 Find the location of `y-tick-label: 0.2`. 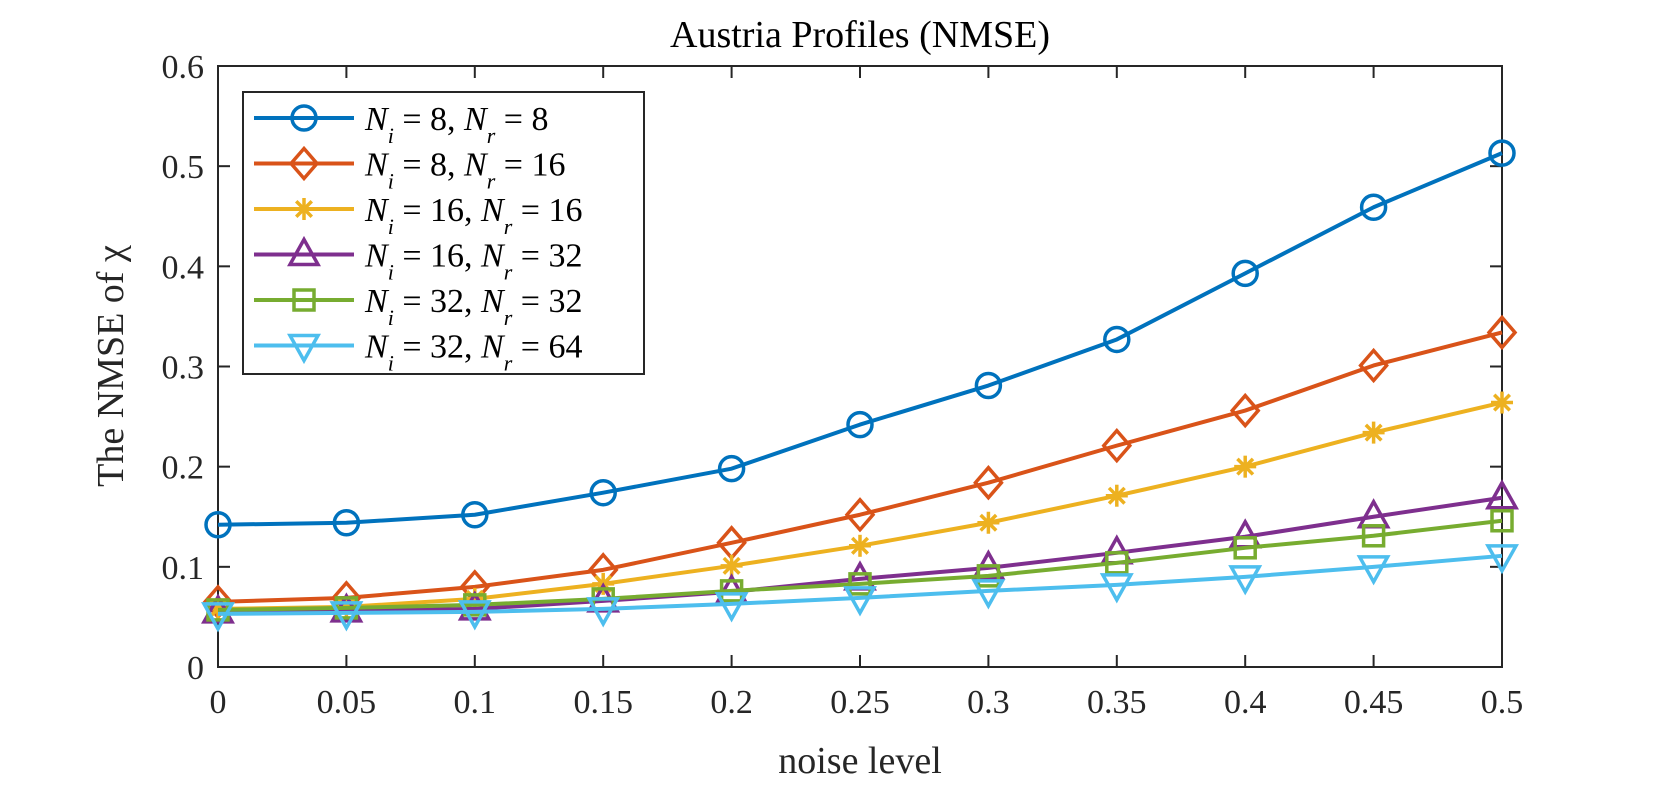

y-tick-label: 0.2 is located at coordinates (183, 468).